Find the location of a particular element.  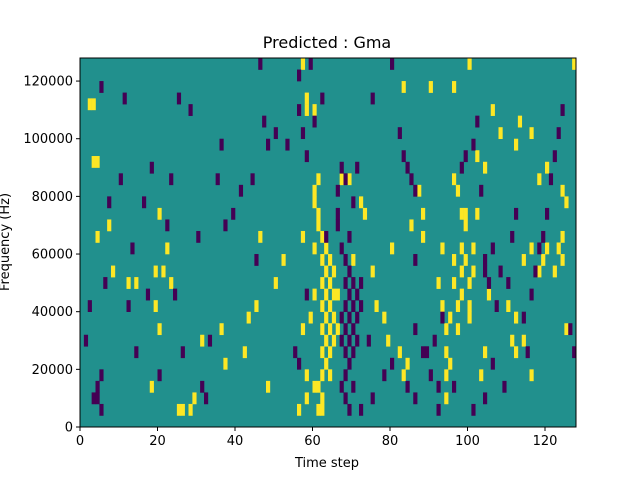

x-tick-label: 0 is located at coordinates (80, 441).